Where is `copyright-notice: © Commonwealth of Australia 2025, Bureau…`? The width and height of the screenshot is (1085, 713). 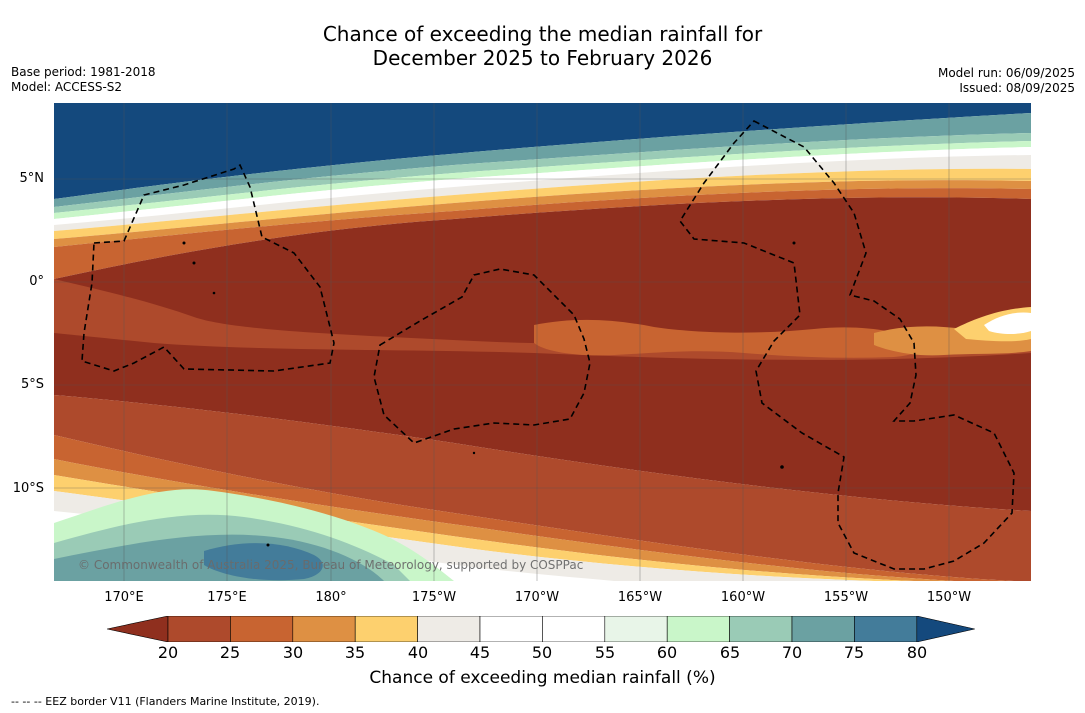
copyright-notice: © Commonwealth of Australia 2025, Bureau… is located at coordinates (331, 565).